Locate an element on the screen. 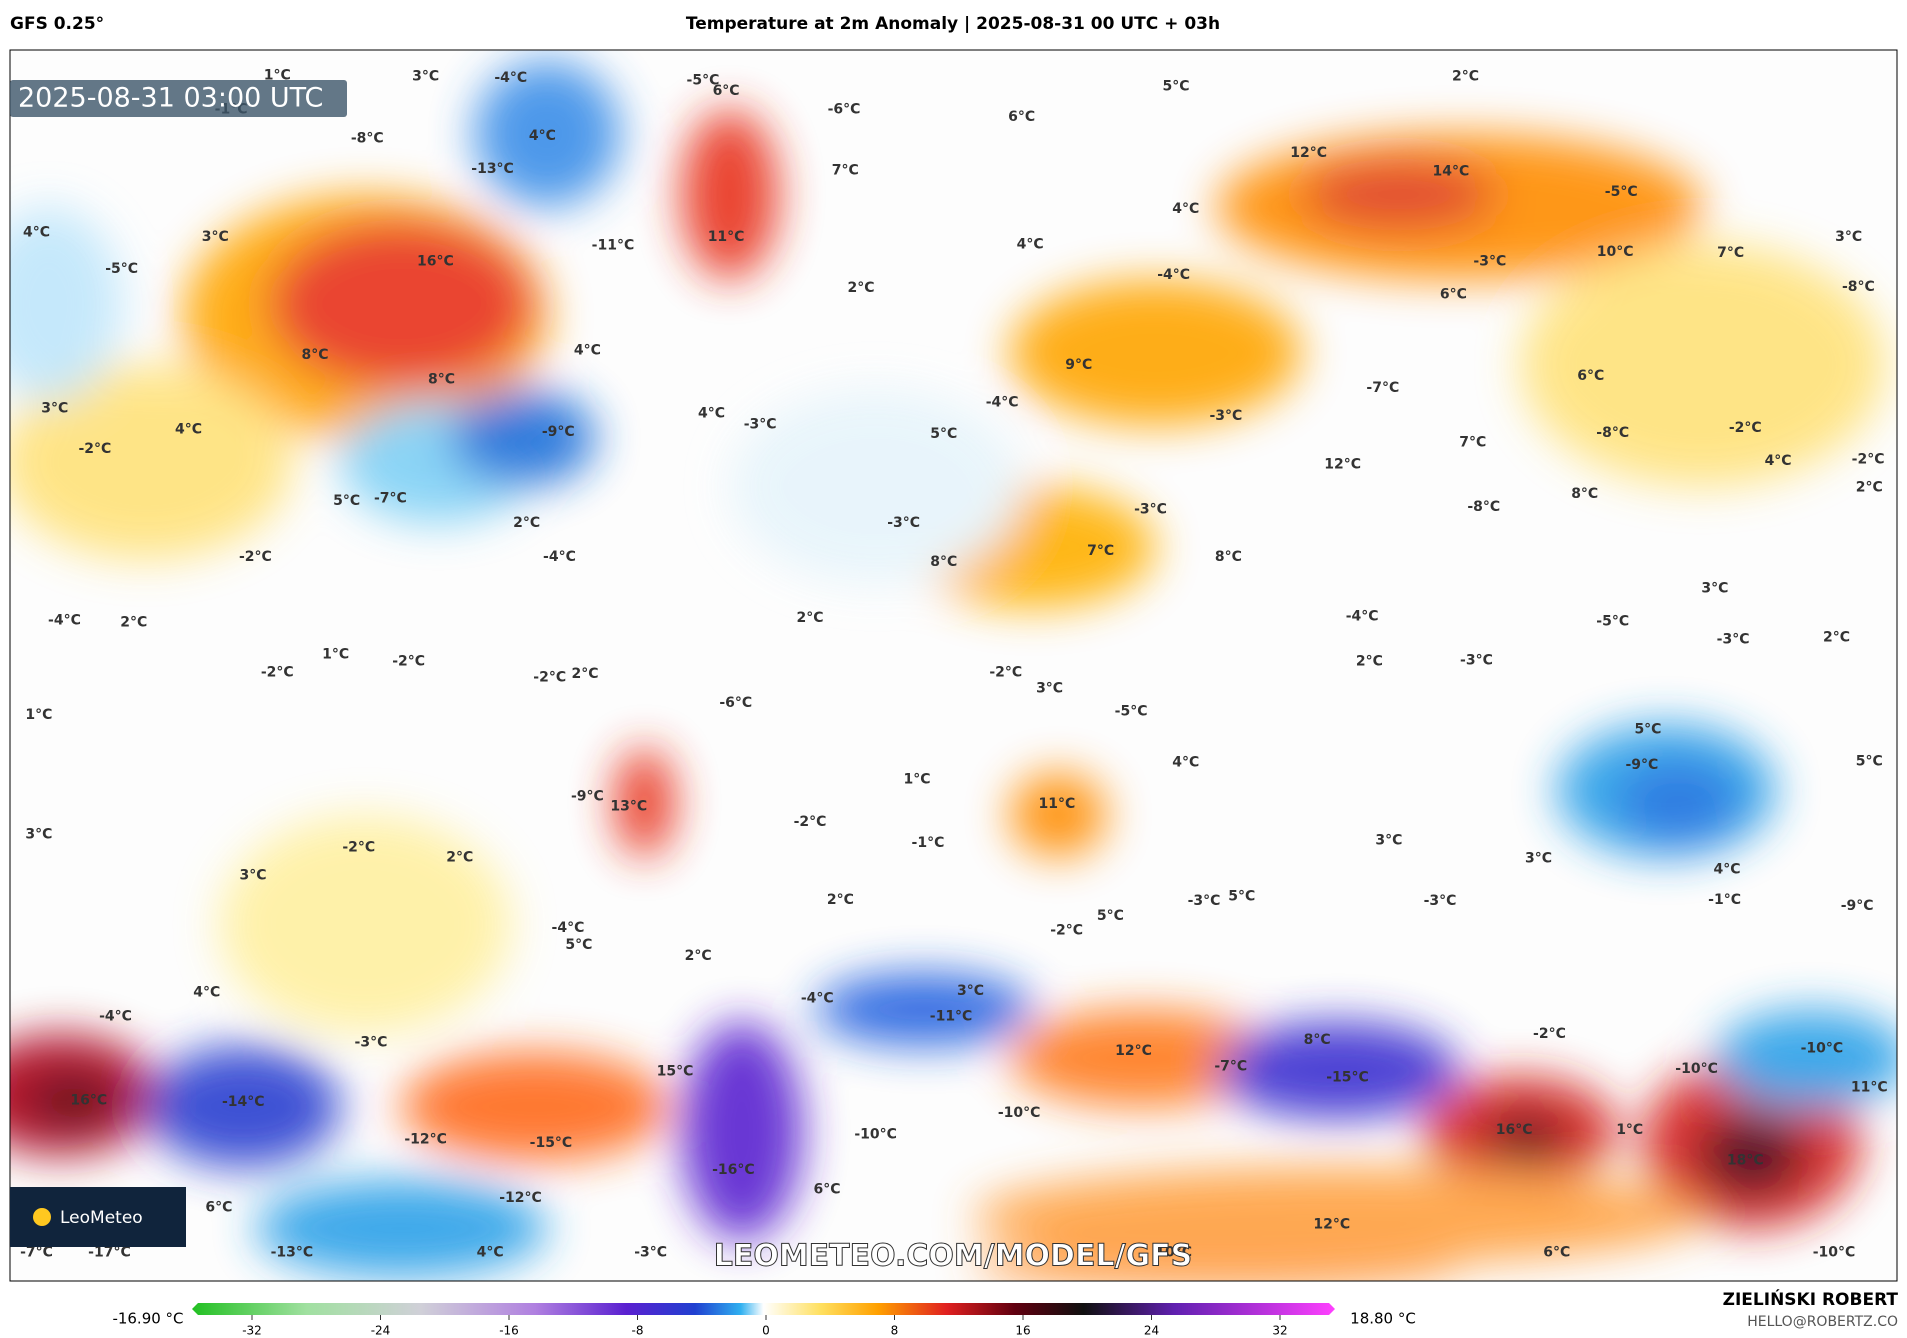  timestamp-box is located at coordinates (178, 98).